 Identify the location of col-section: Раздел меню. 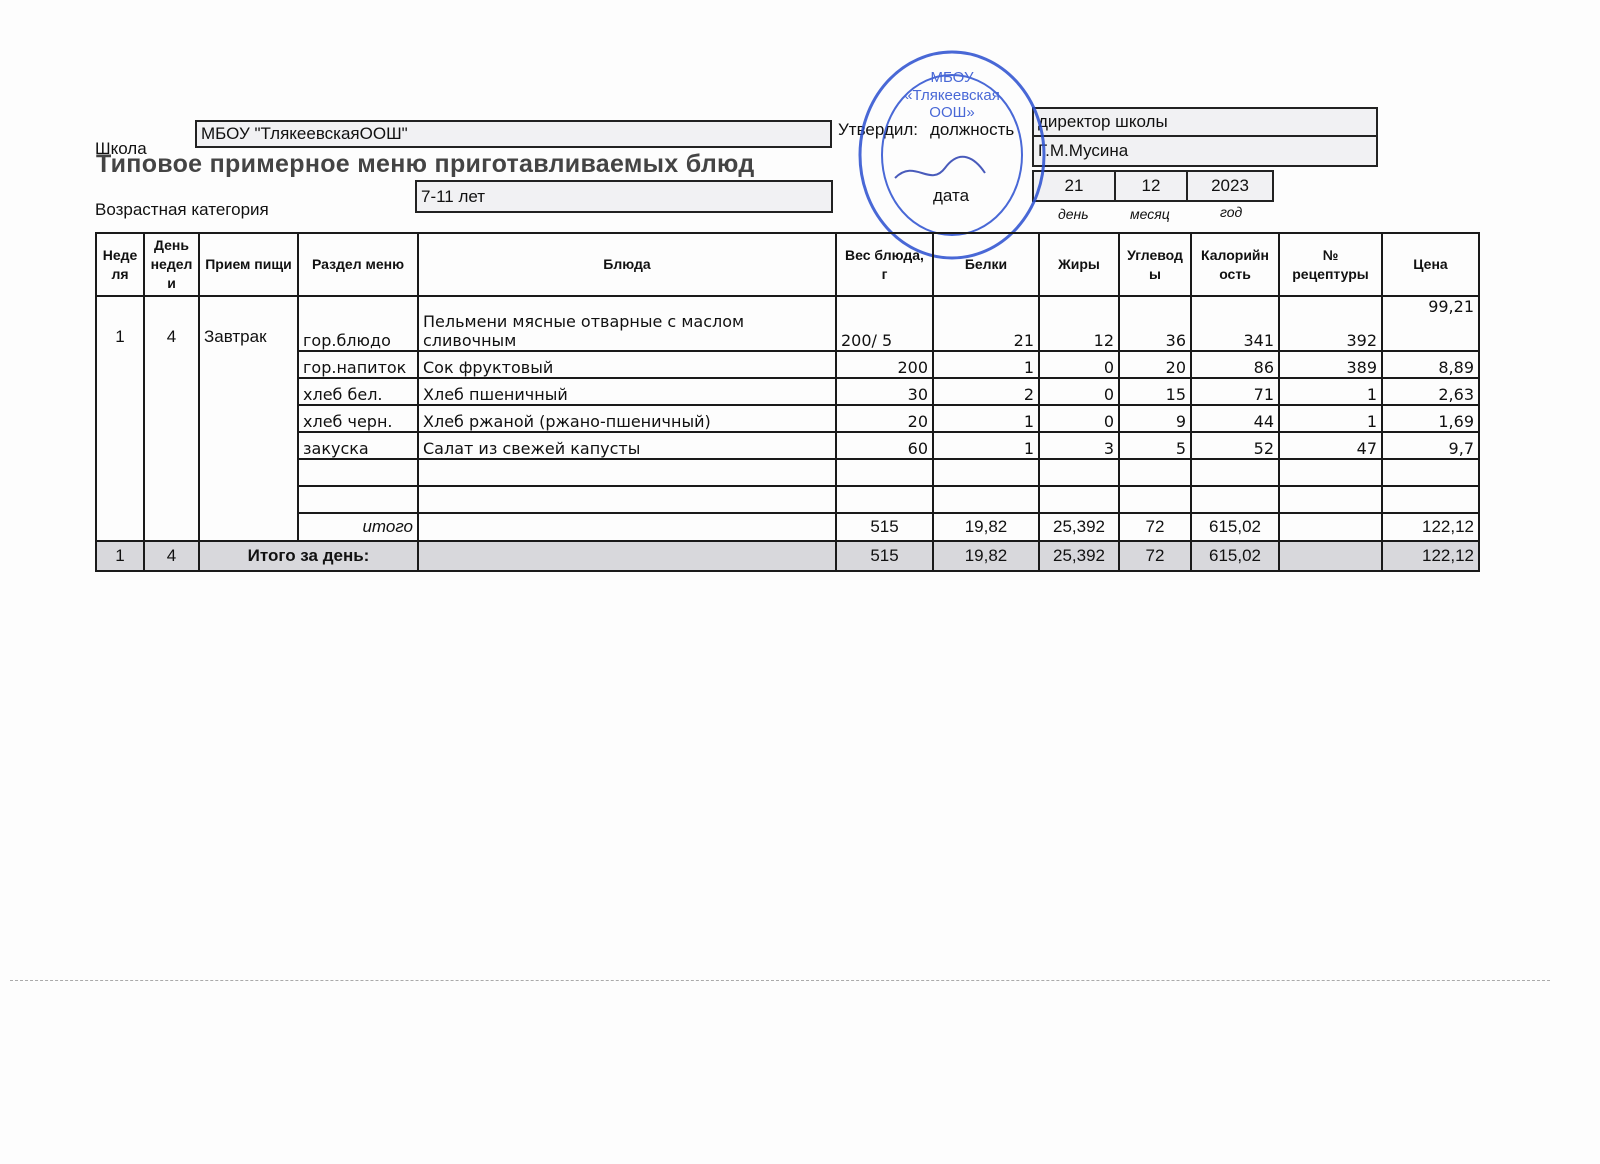
(358, 264).